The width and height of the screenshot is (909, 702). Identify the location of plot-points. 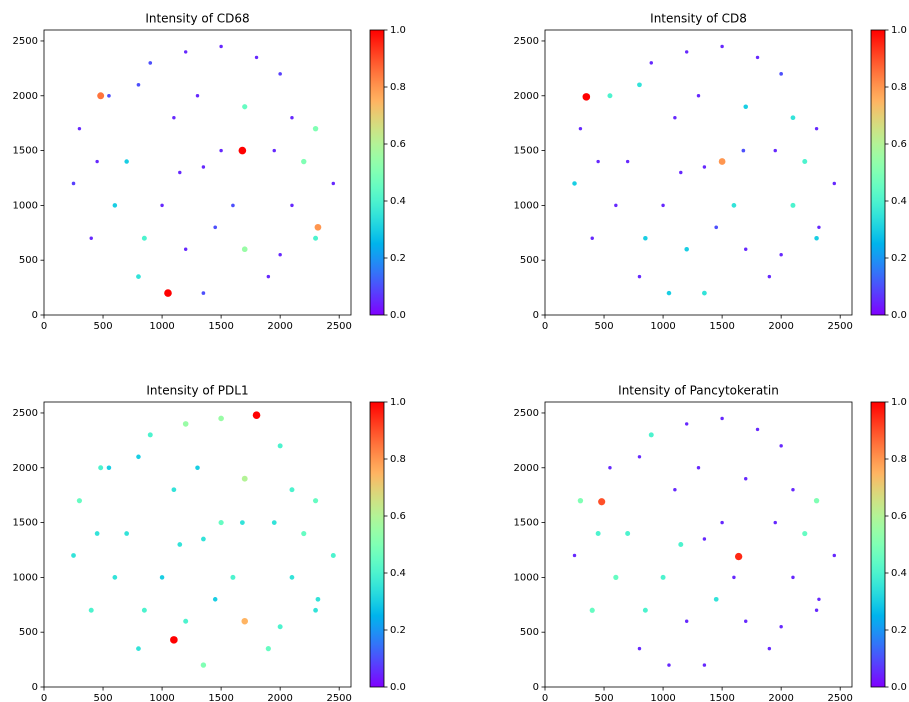
(704, 541).